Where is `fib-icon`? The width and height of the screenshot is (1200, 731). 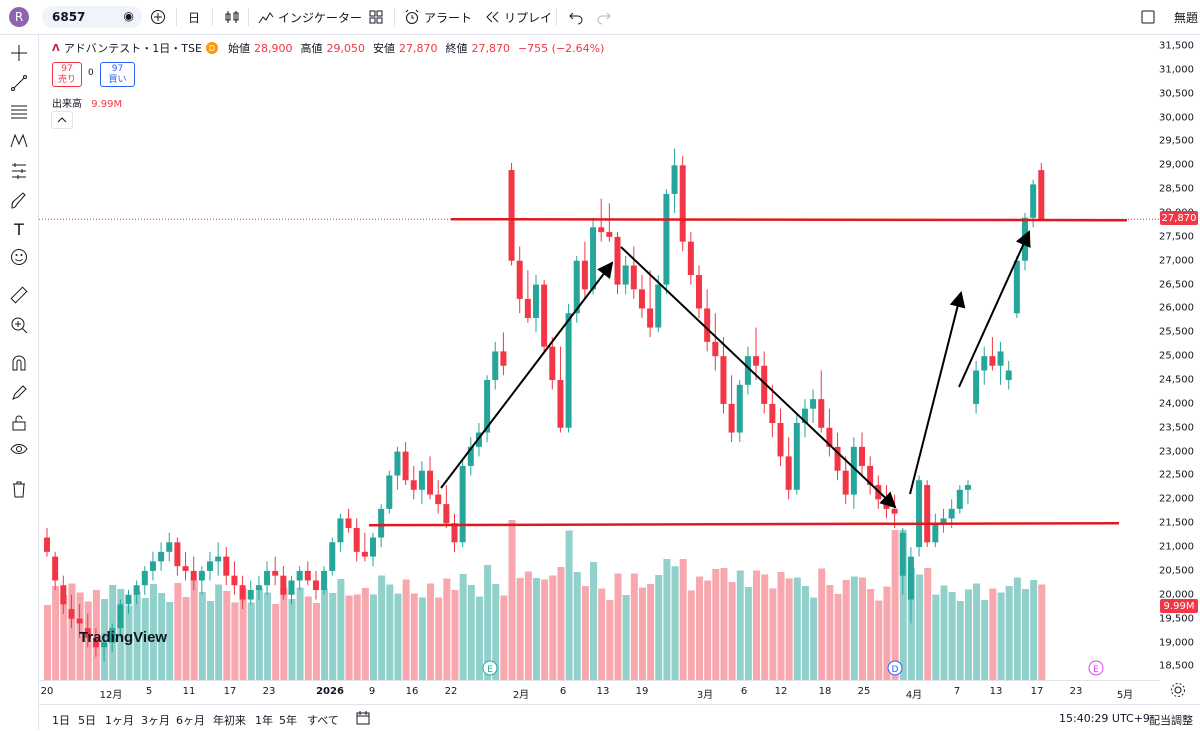
fib-icon is located at coordinates (19, 111).